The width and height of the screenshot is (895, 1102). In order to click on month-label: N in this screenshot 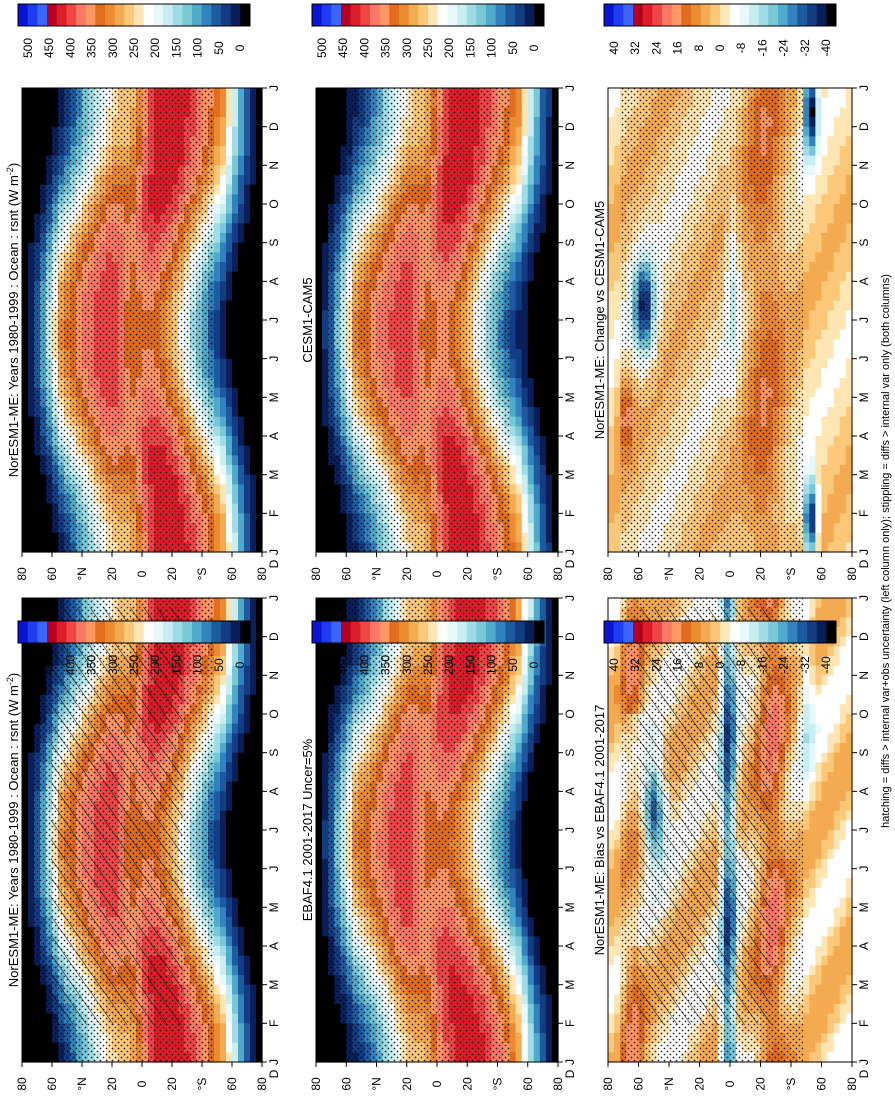, I will do `click(274, 165)`.